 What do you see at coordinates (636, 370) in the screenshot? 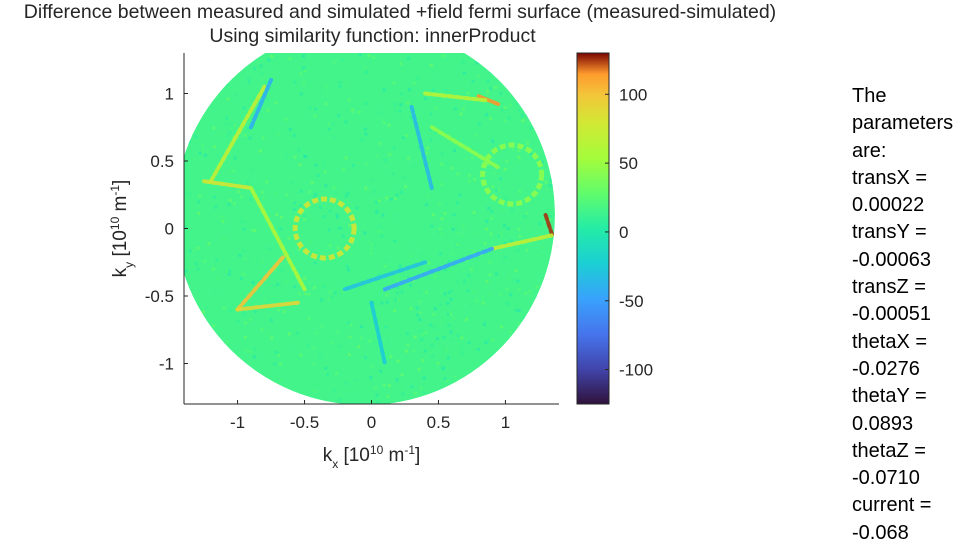
I see `colorbar-tick-label: -100` at bounding box center [636, 370].